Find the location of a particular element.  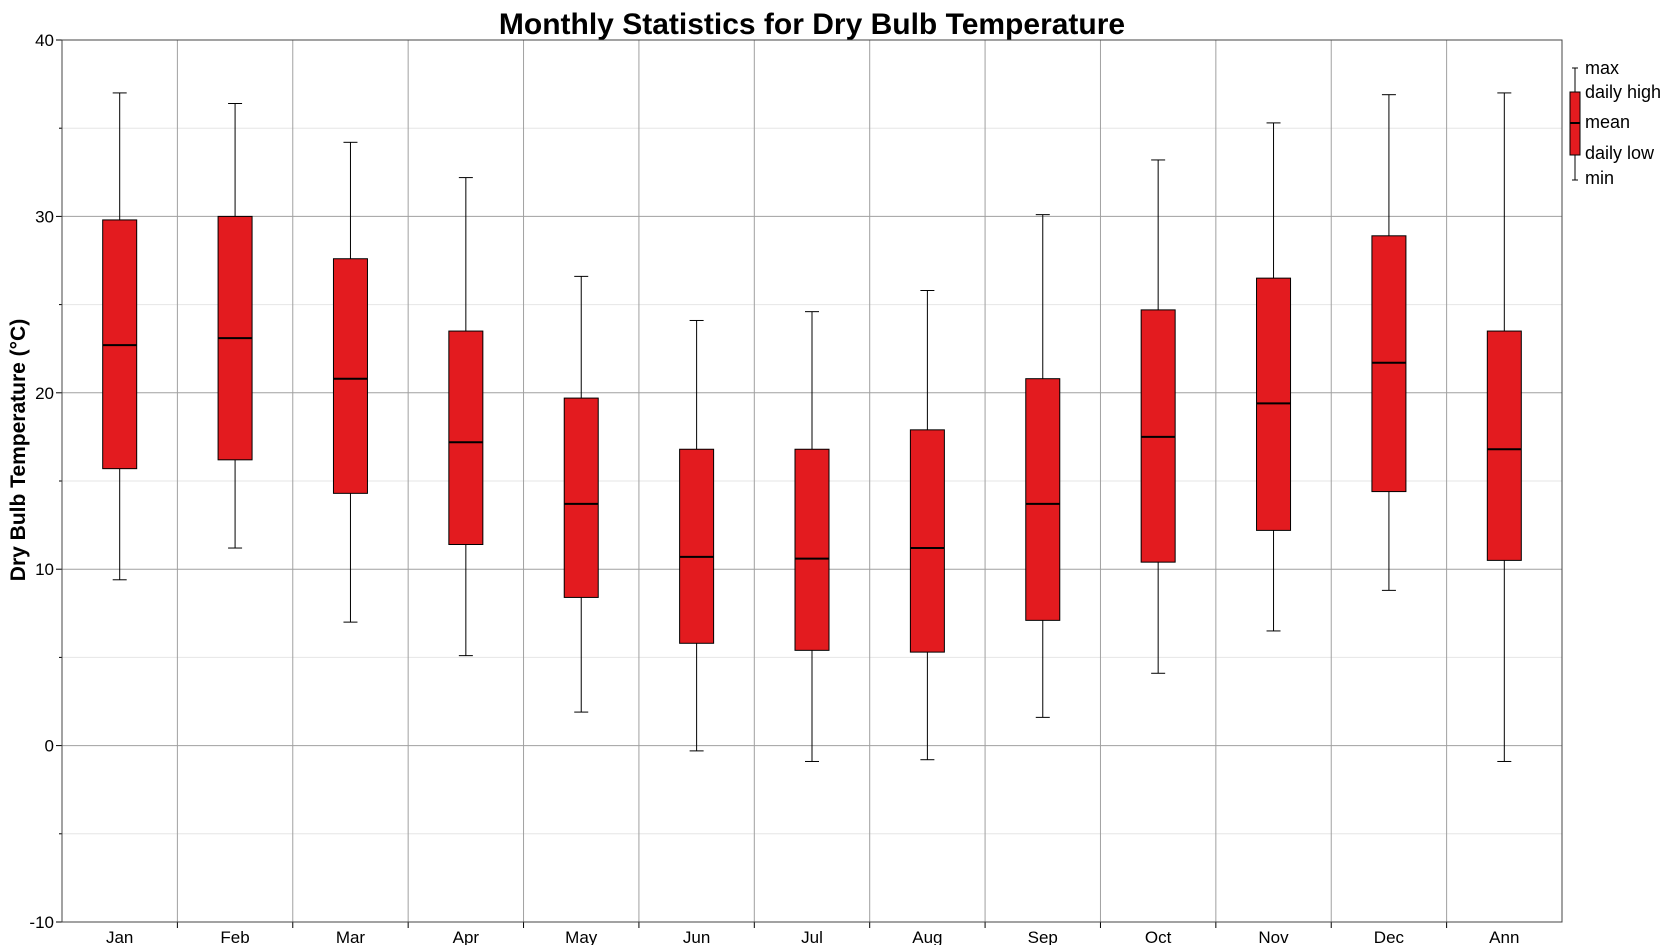

box-jun is located at coordinates (697, 535).